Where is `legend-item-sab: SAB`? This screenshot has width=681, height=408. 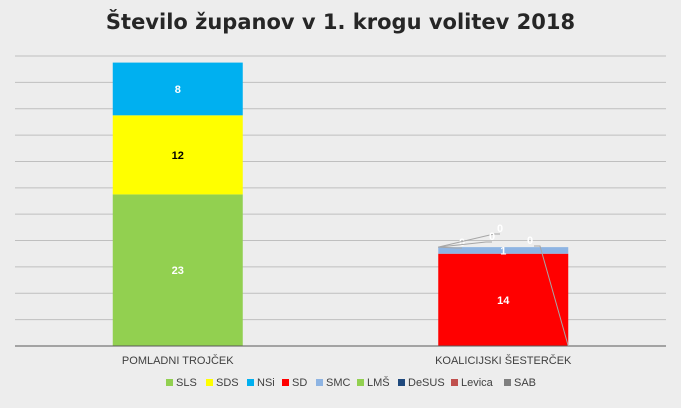
legend-item-sab: SAB is located at coordinates (520, 383).